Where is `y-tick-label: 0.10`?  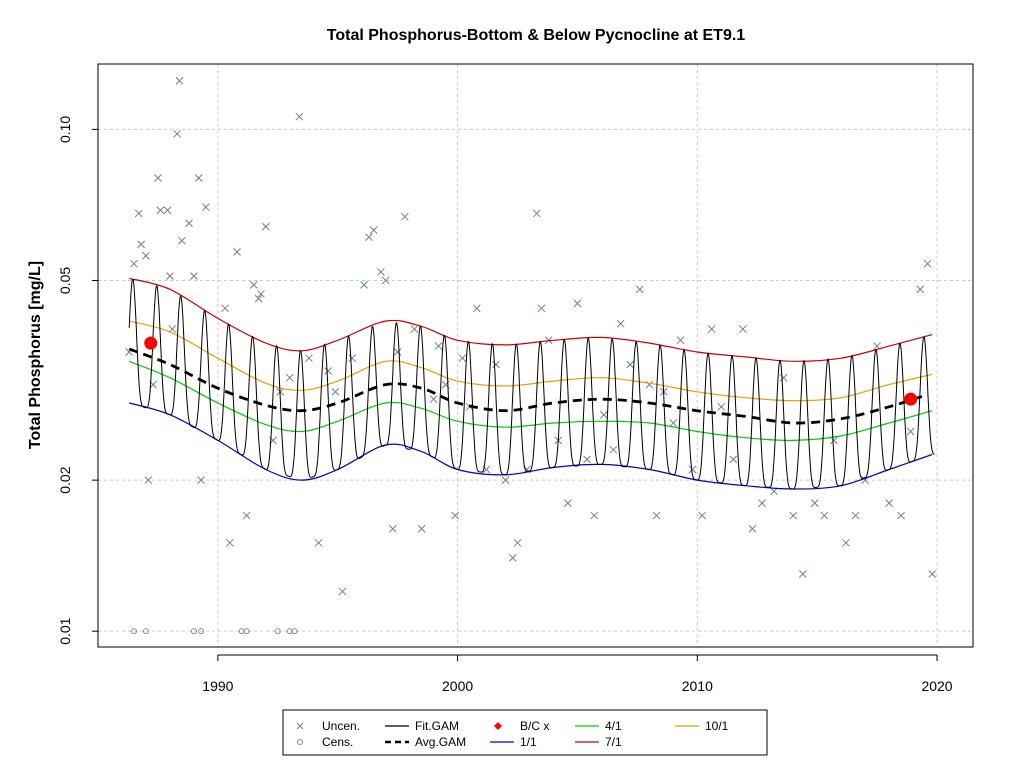 y-tick-label: 0.10 is located at coordinates (65, 129).